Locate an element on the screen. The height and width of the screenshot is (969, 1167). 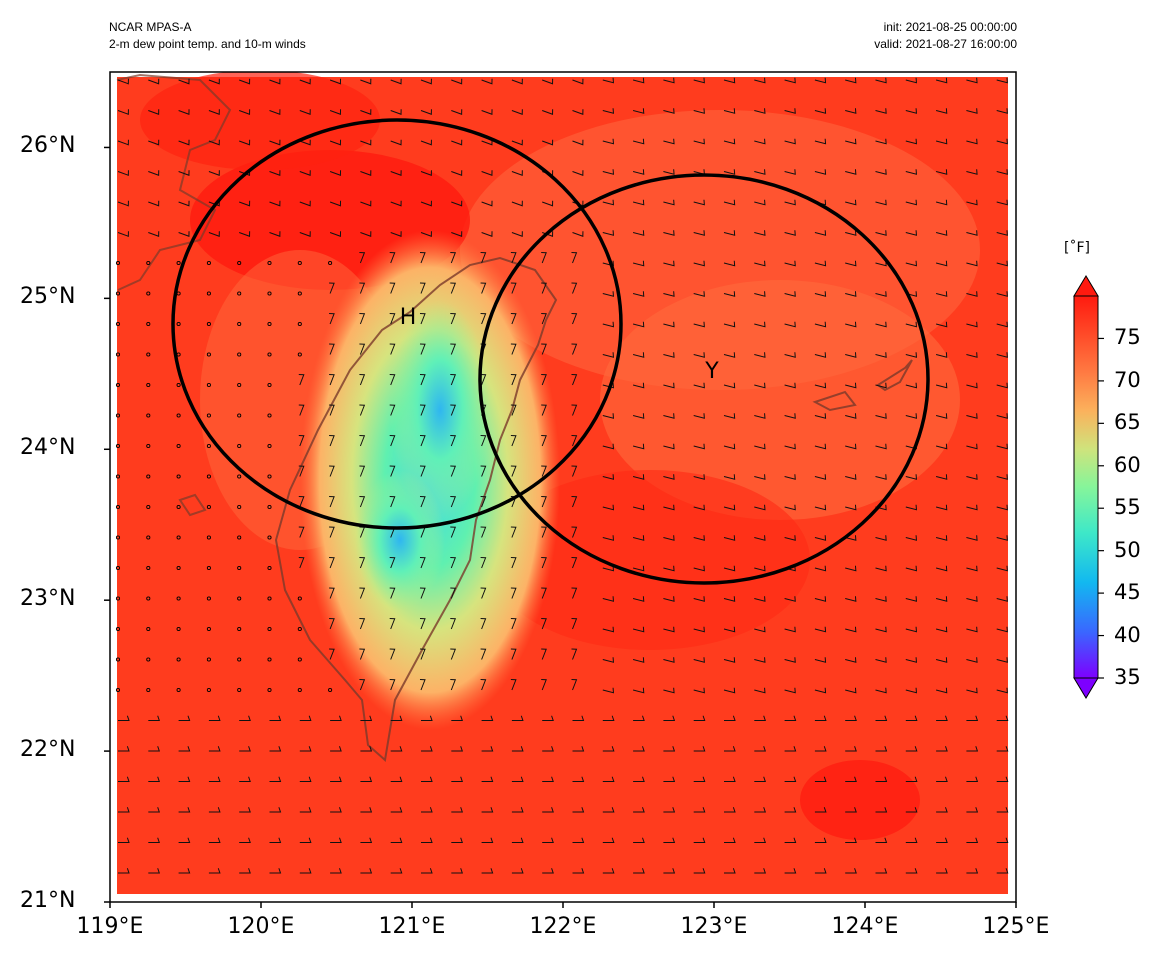
colorbar-extend-min is located at coordinates (1086, 688).